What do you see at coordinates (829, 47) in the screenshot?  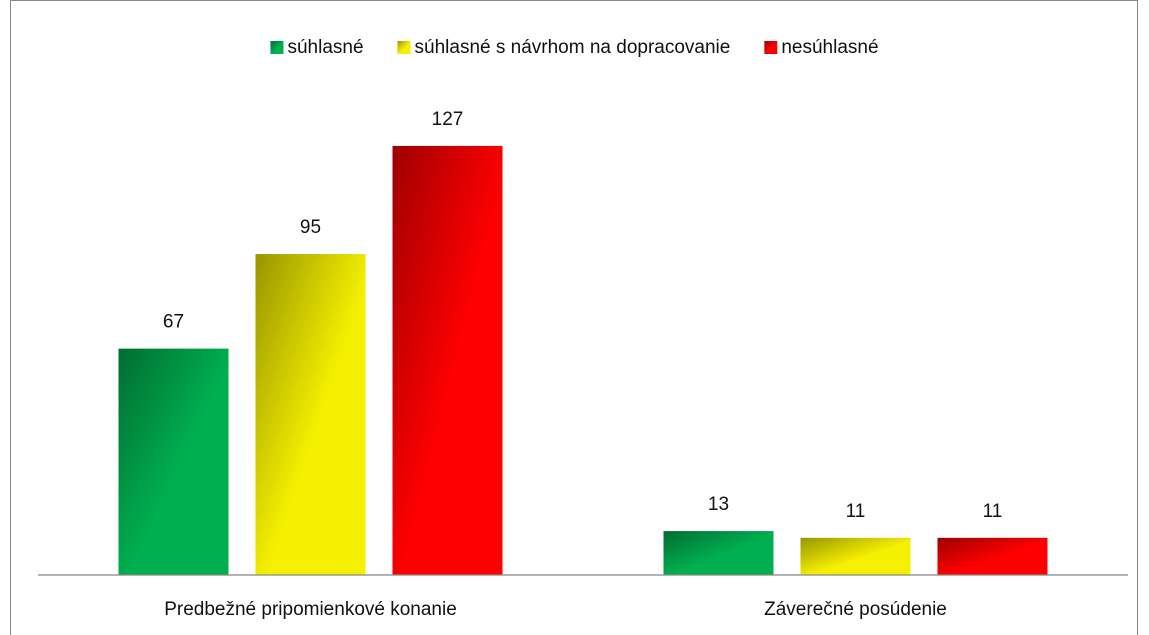 I see `legend-label: nesúhlasné` at bounding box center [829, 47].